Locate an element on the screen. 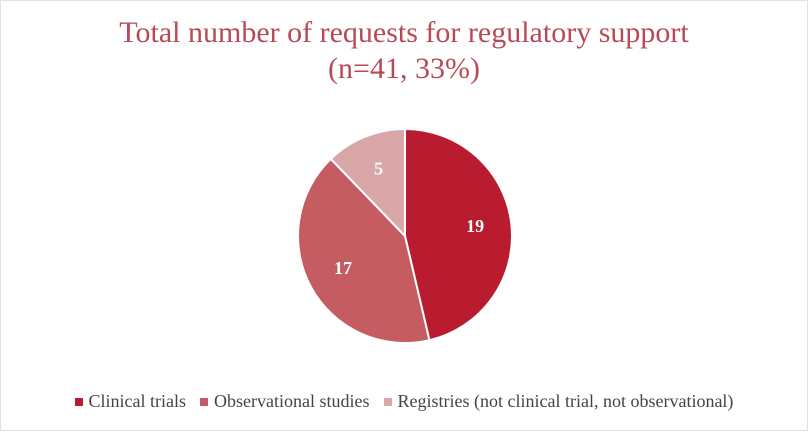 The image size is (808, 432). chart-subtitle: (n=41, 33%) is located at coordinates (404, 68).